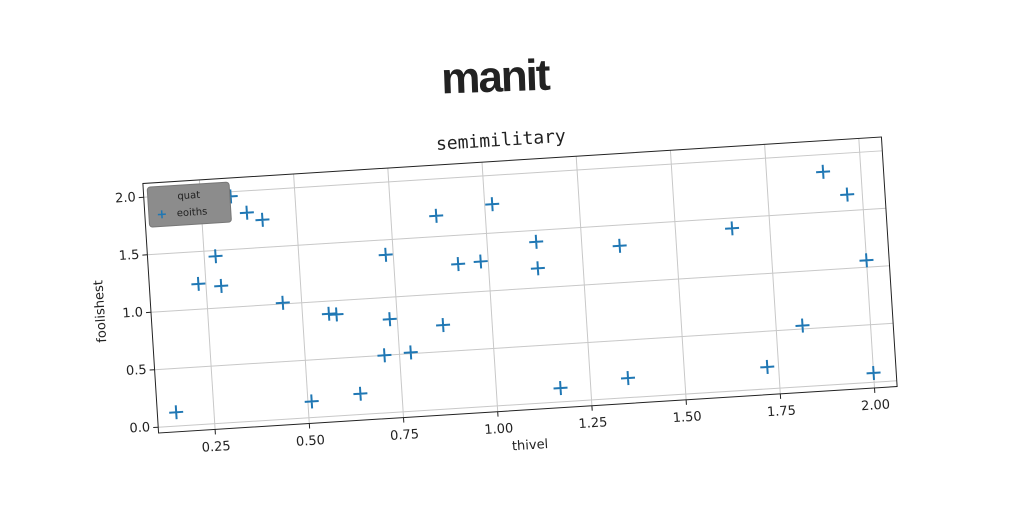 Image resolution: width=1024 pixels, height=512 pixels. I want to click on x-tick-label: 0.75, so click(405, 435).